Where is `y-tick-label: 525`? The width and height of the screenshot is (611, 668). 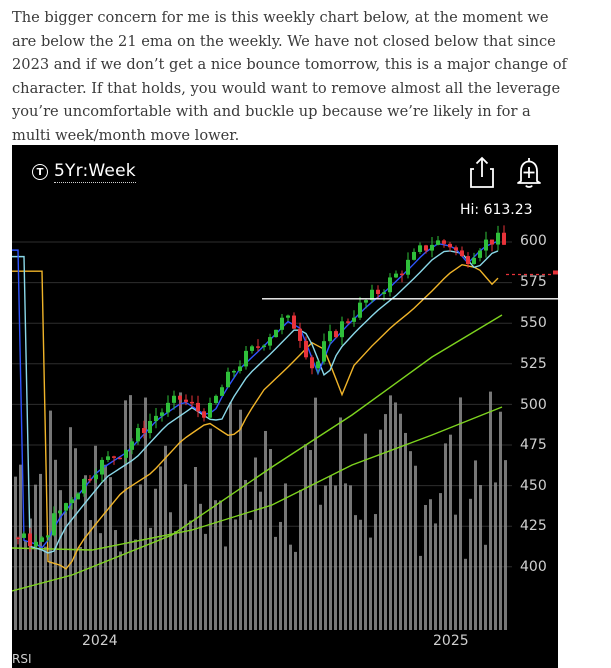
y-tick-label: 525 is located at coordinates (533, 364).